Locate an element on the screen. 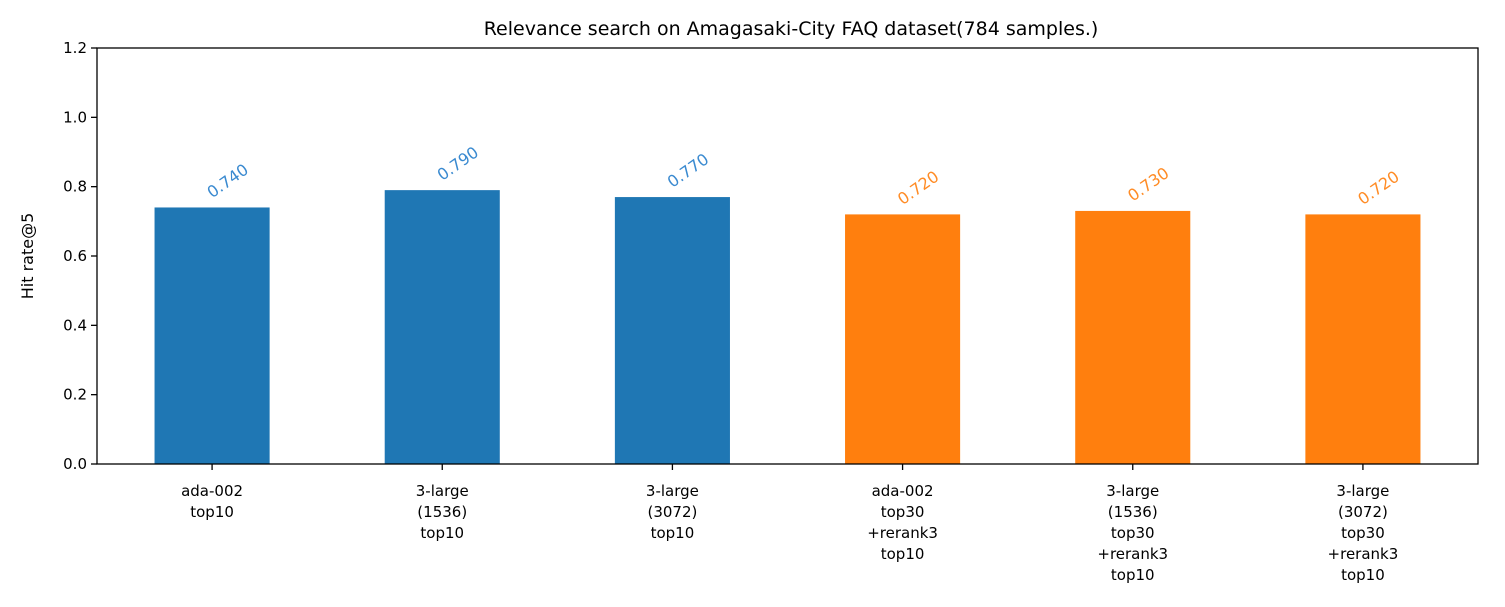 Image resolution: width=1505 pixels, height=607 pixels. bar-value-label: 0.770 is located at coordinates (688, 171).